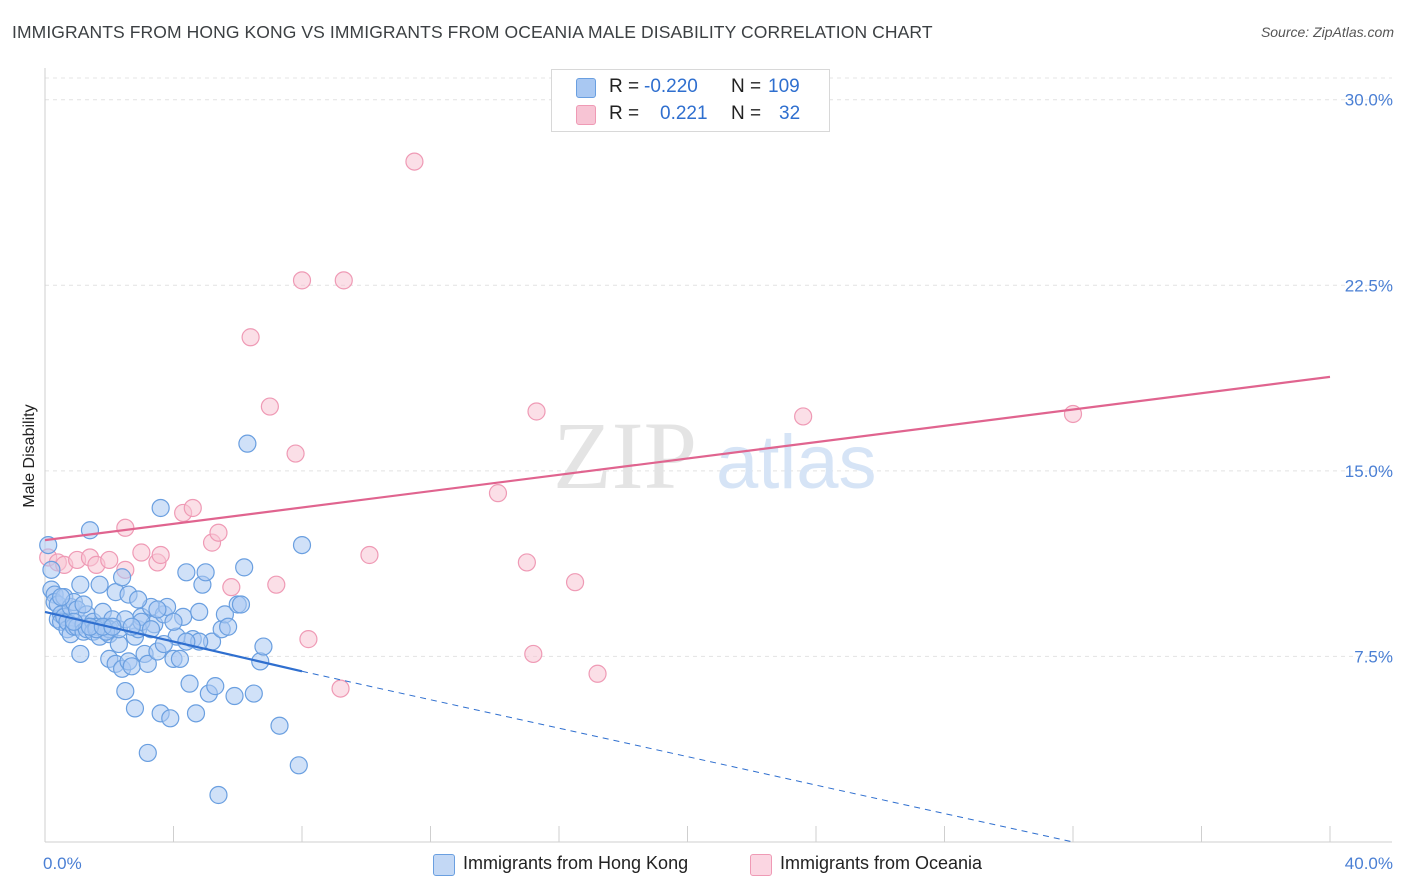 The width and height of the screenshot is (1406, 892). I want to click on correlation-legend: R = -0.220 N = 109 R = 0.221 N = 32, so click(690, 100).